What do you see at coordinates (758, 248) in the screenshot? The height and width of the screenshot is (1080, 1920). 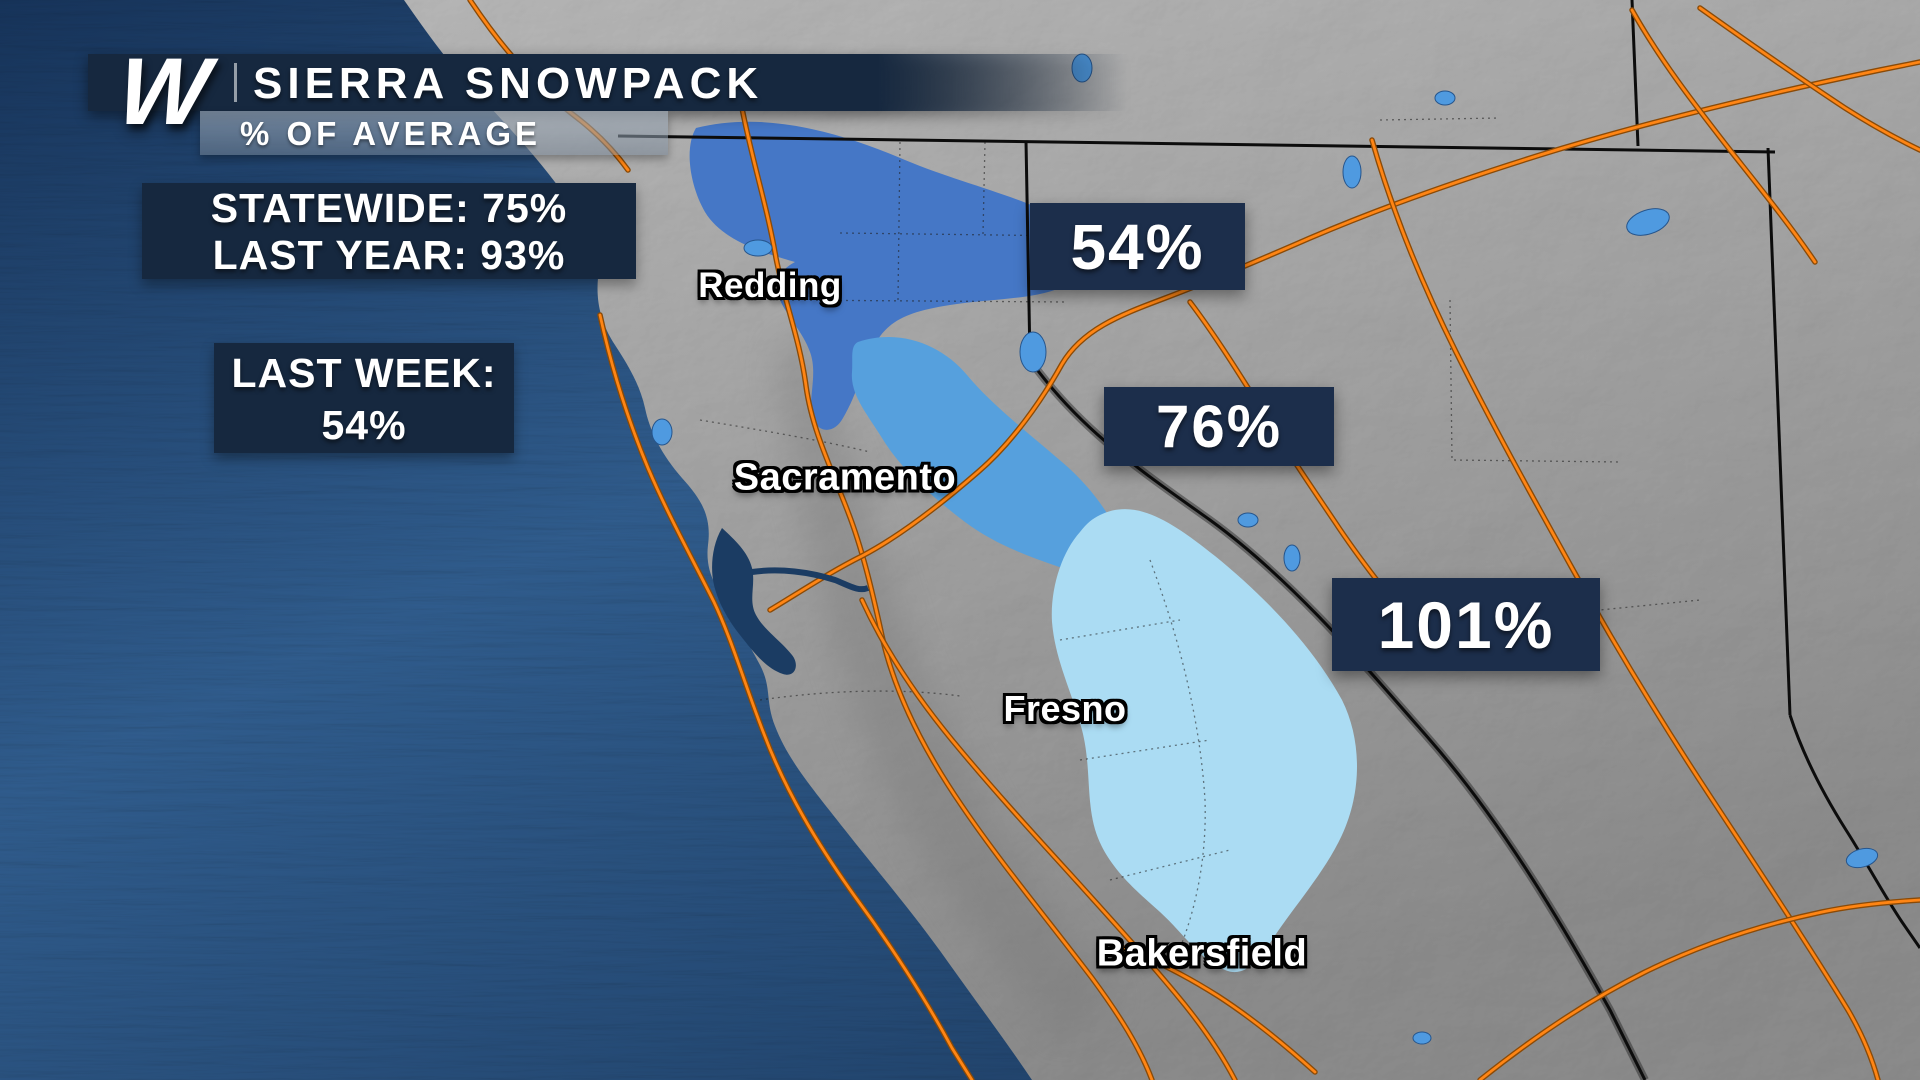 I see `shasta-lake` at bounding box center [758, 248].